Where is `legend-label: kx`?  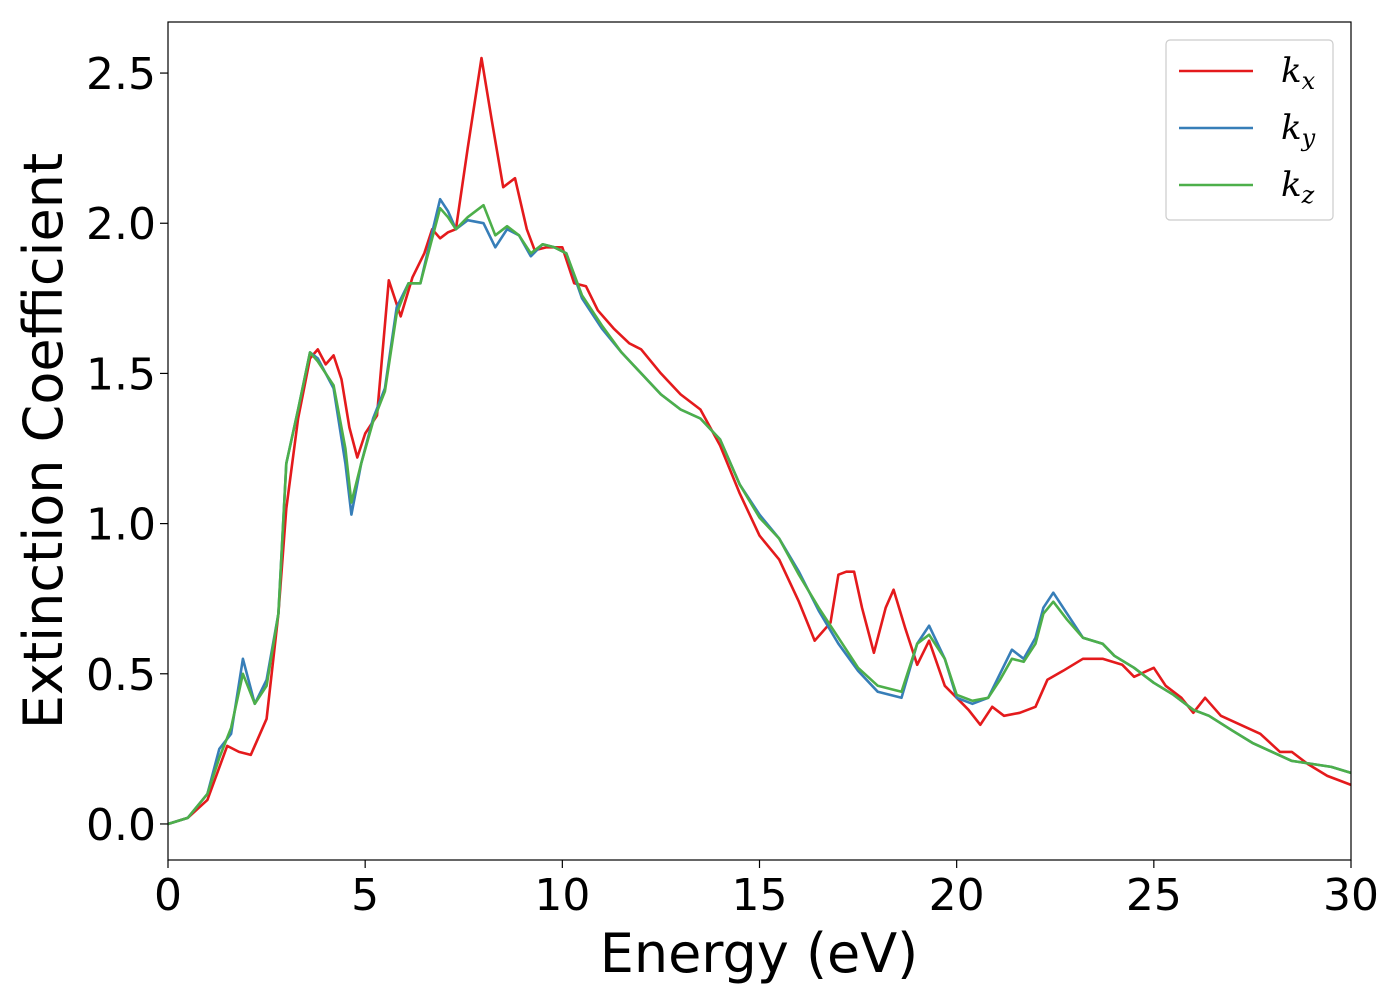
legend-label: kx is located at coordinates (1298, 73).